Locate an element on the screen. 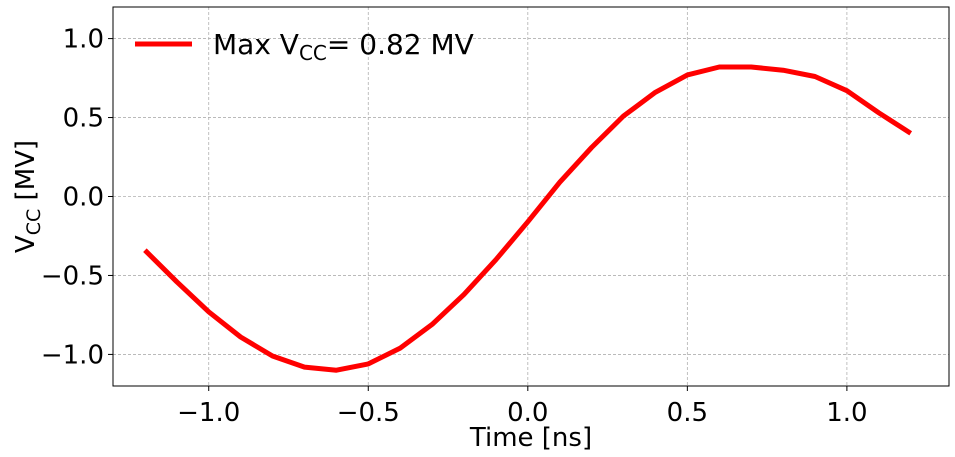  y-axis-label: VCC [MV] is located at coordinates (28, 196).